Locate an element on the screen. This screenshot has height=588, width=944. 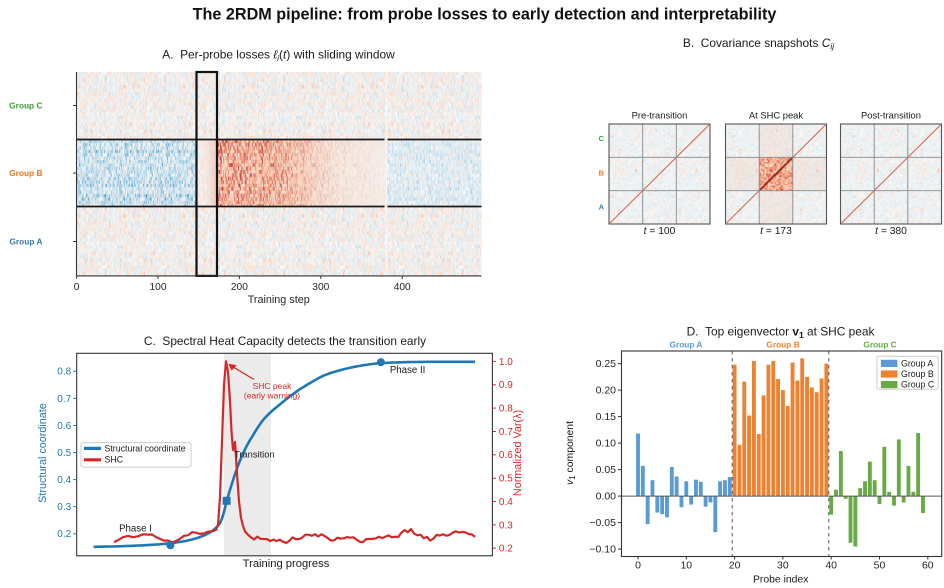
svg-text: 0.10 is located at coordinates (606, 444).